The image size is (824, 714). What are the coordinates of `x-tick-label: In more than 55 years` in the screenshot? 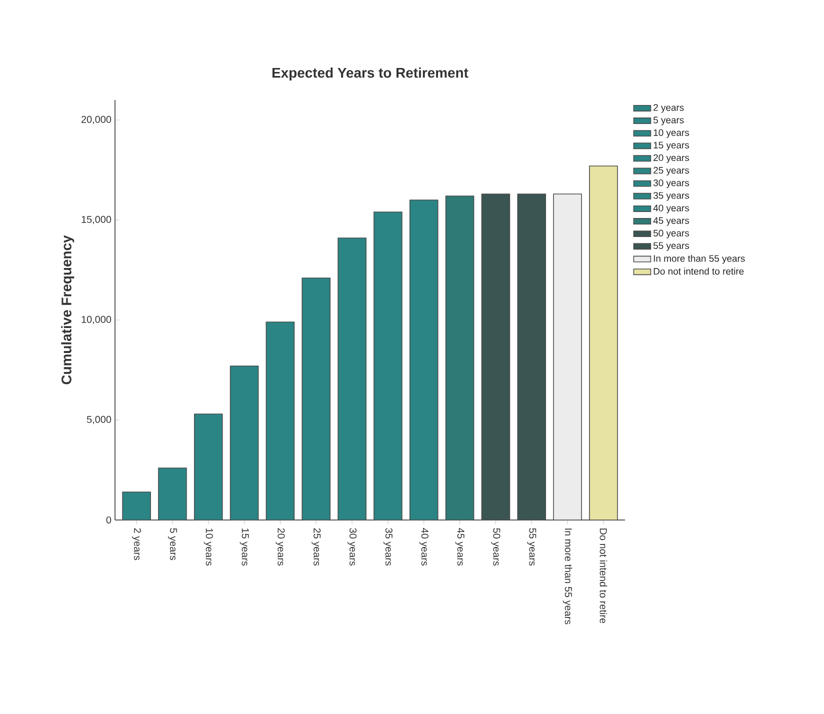 It's located at (567, 576).